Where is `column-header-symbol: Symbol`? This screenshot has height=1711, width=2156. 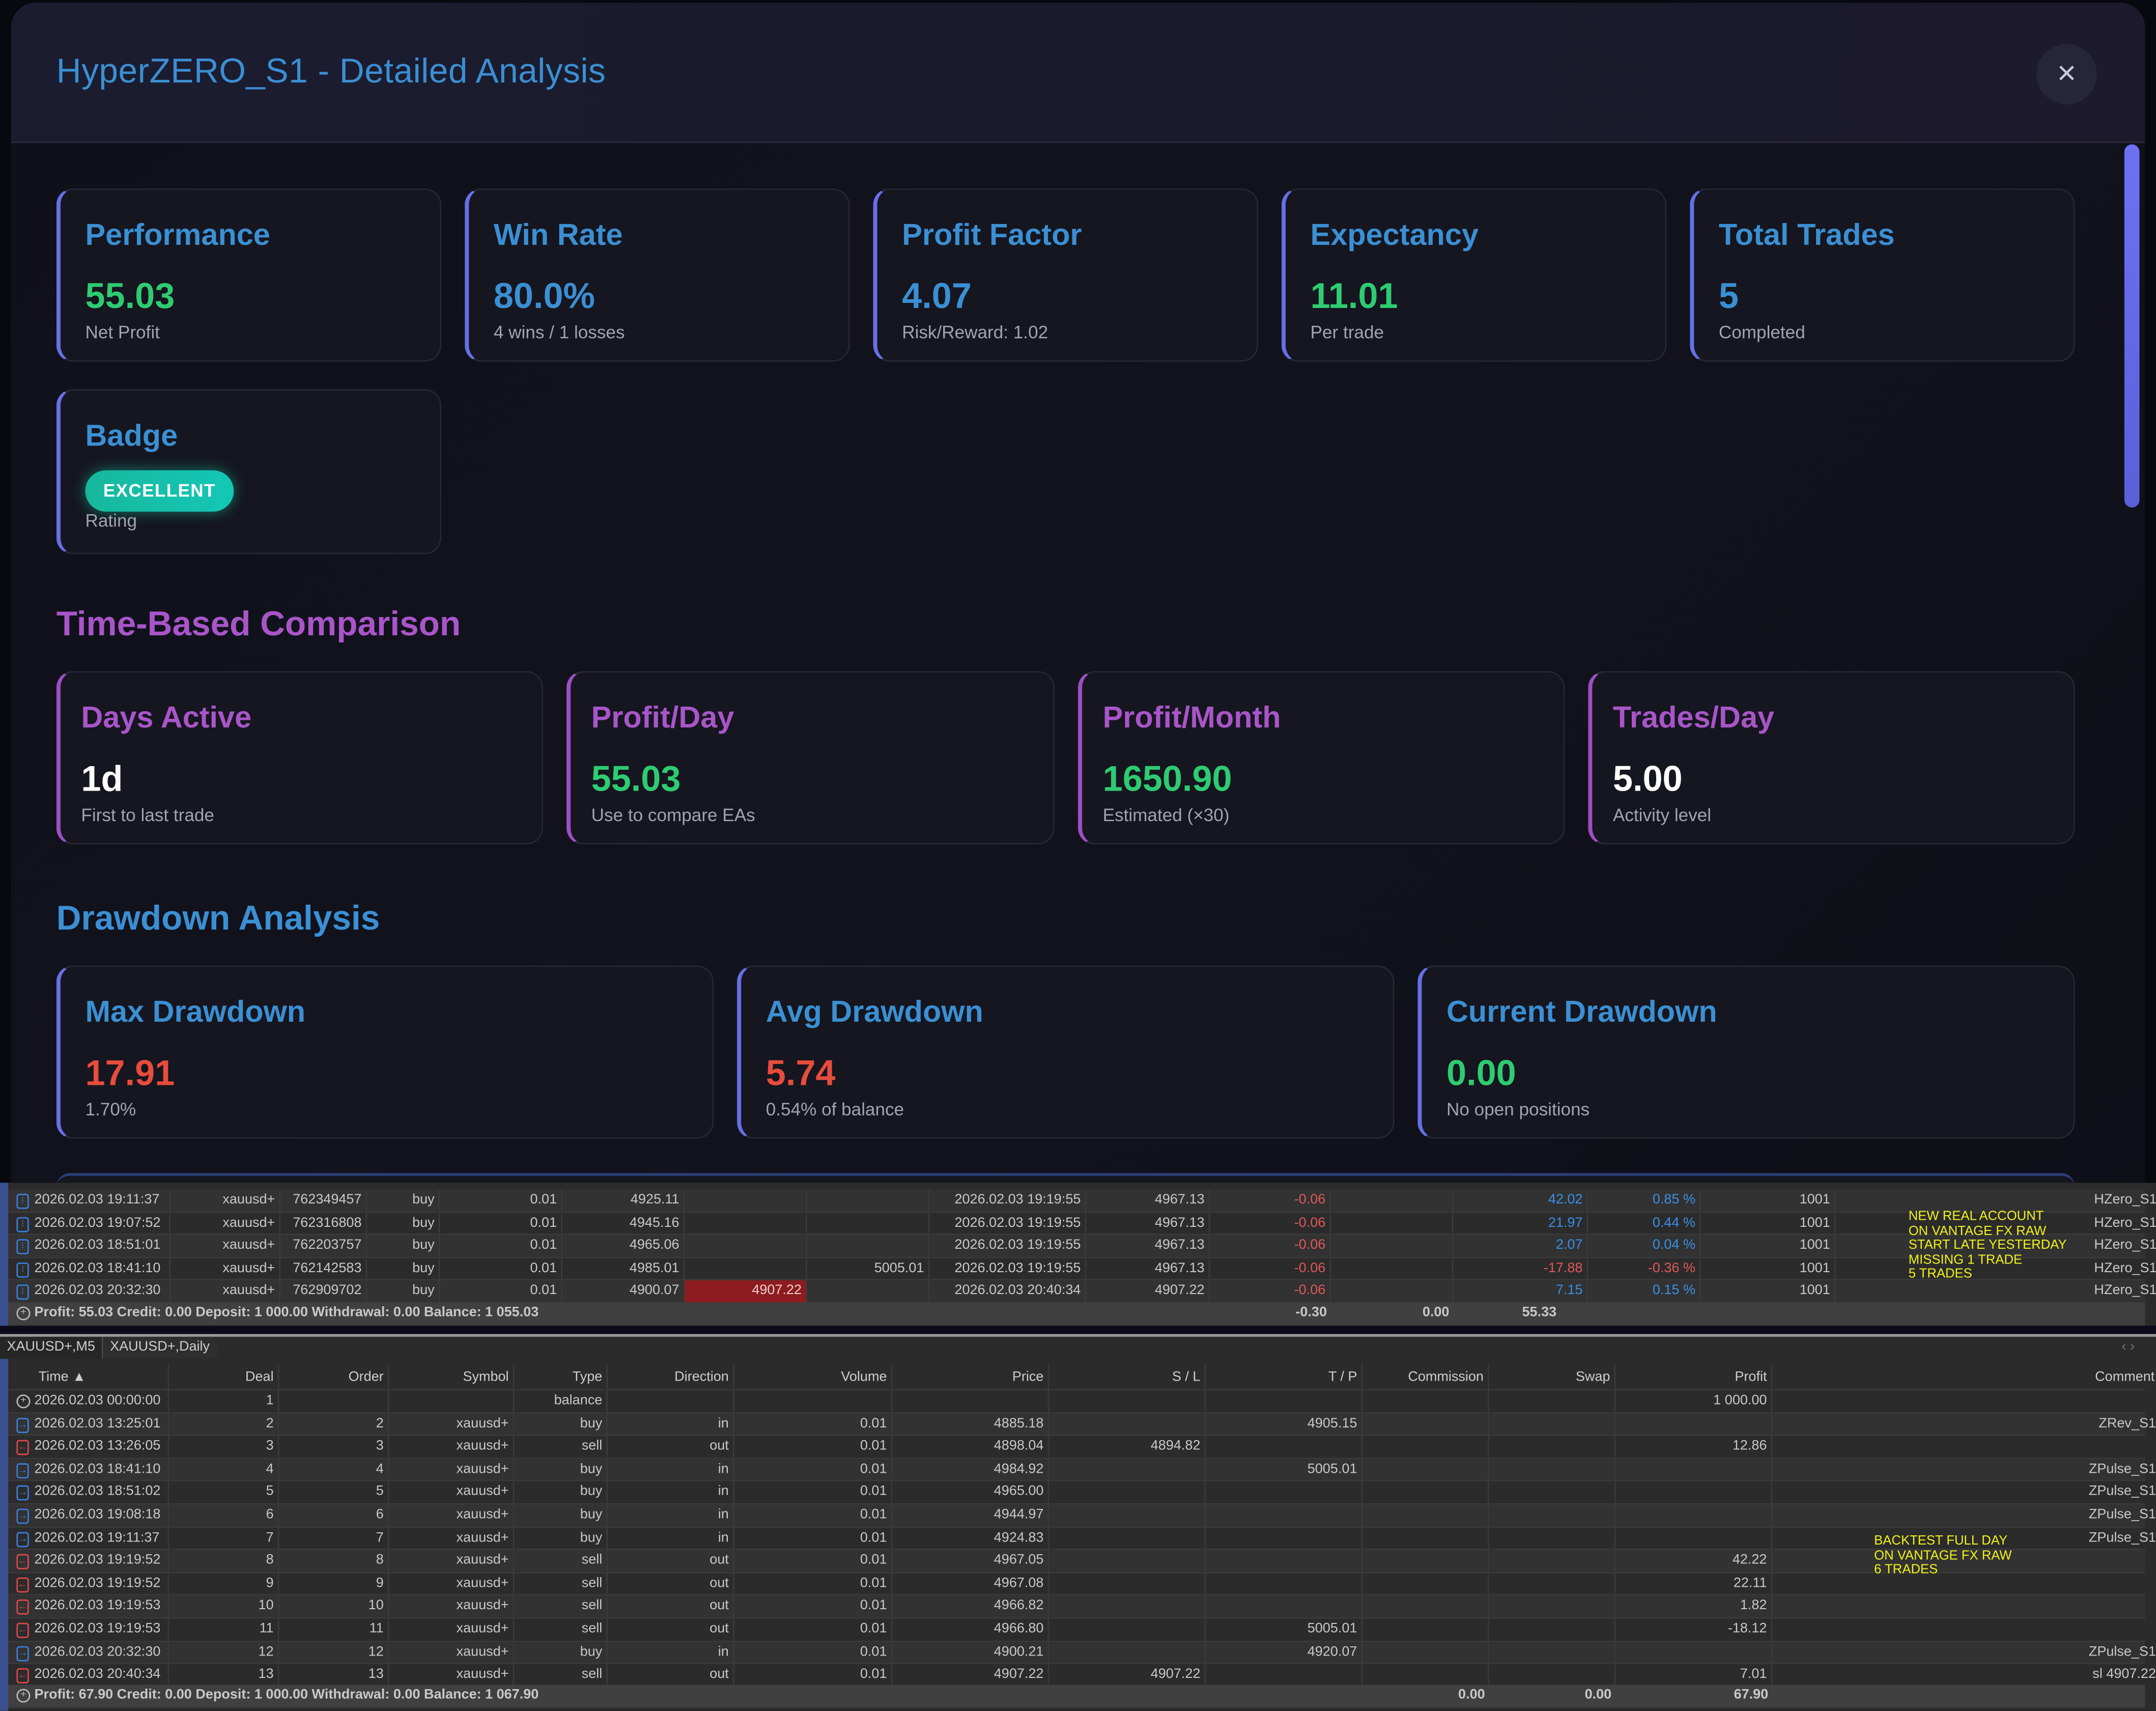
column-header-symbol: Symbol is located at coordinates (452, 1377).